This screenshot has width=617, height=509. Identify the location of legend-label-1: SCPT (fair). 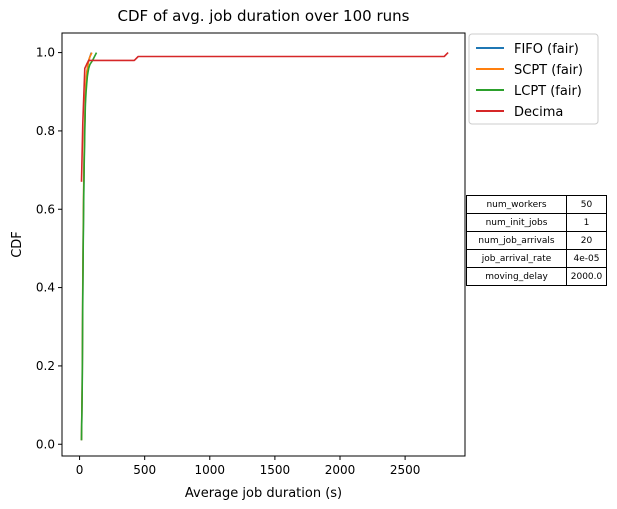
(548, 70).